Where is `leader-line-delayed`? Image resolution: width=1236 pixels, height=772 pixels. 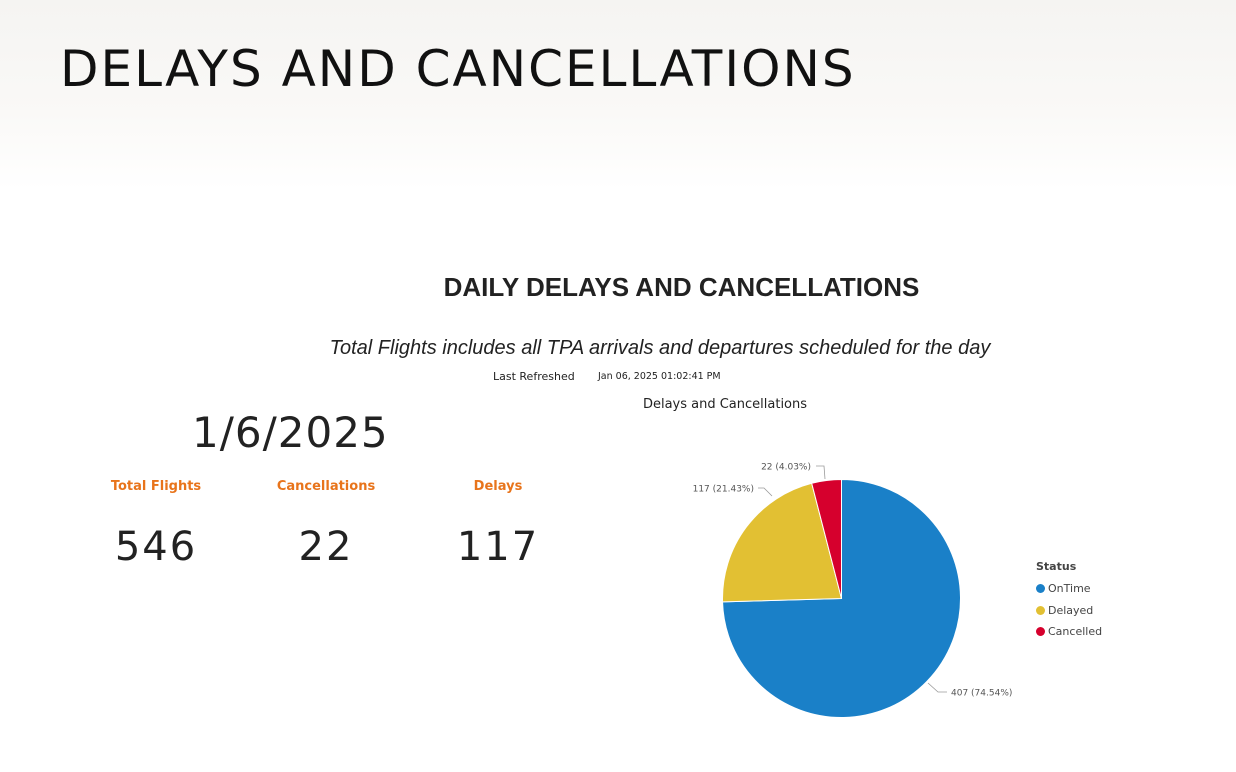 leader-line-delayed is located at coordinates (765, 492).